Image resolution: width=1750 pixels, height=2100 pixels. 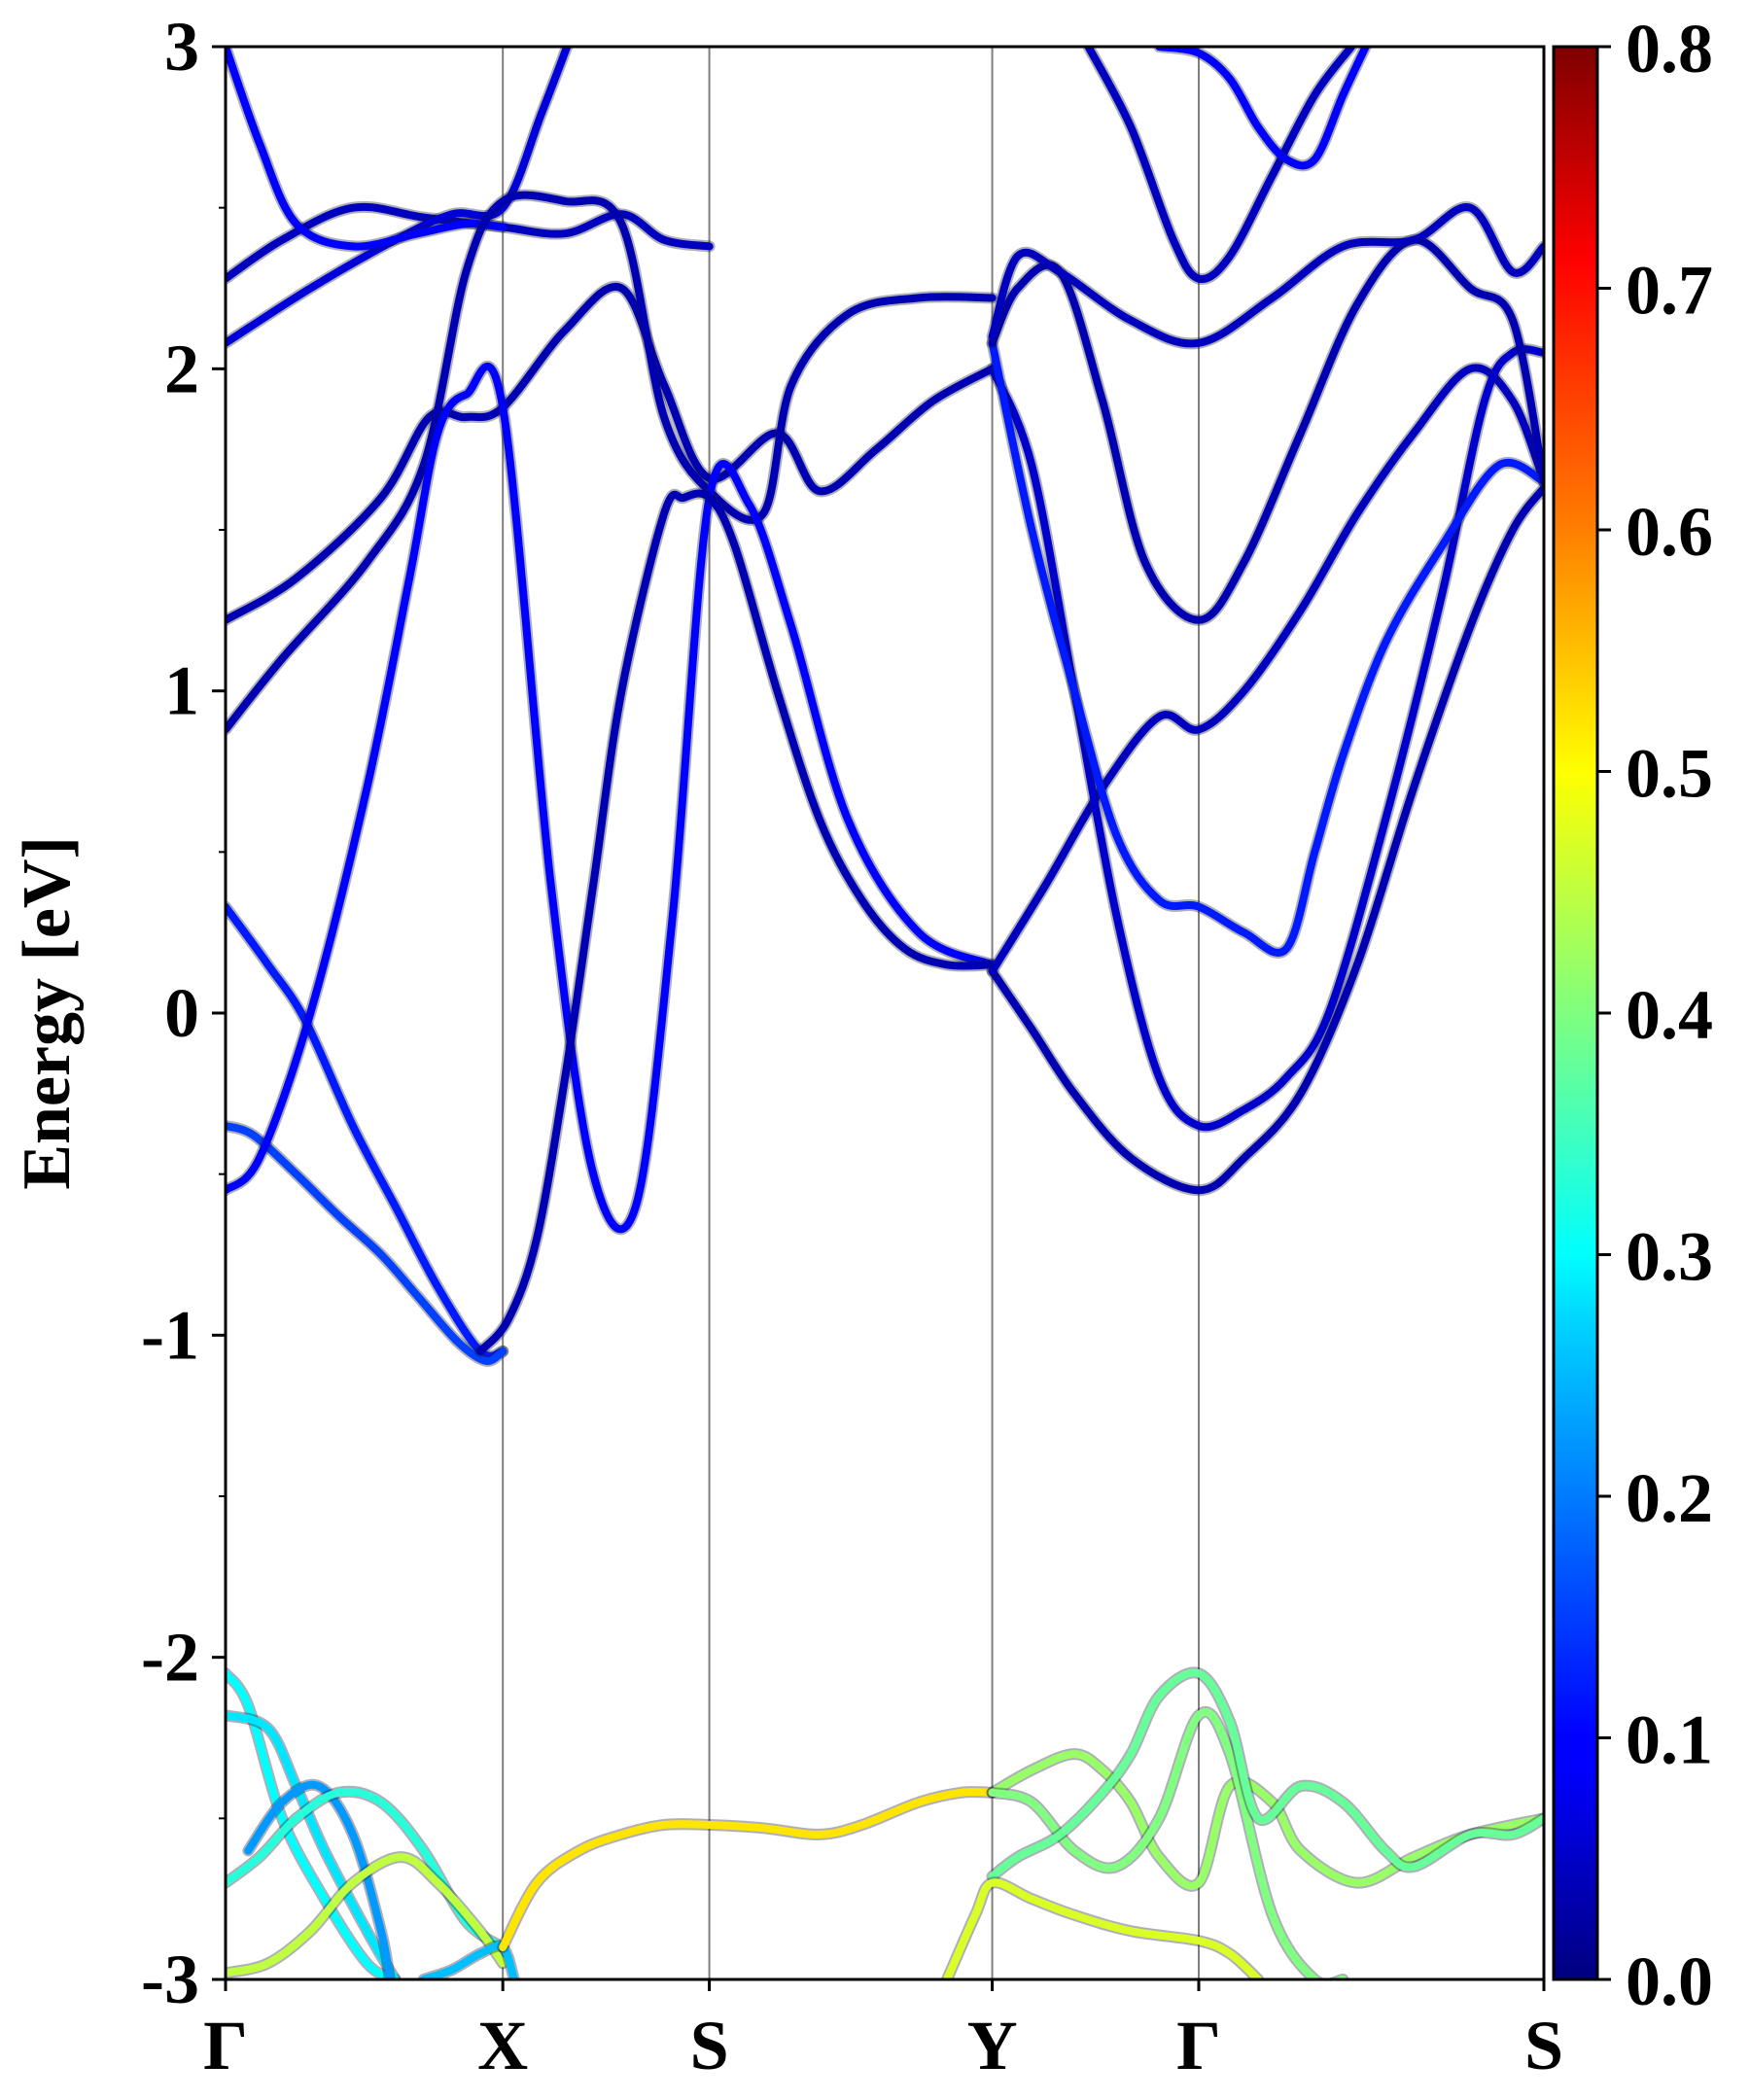 I want to click on band-c10, so click(x=1266, y=839).